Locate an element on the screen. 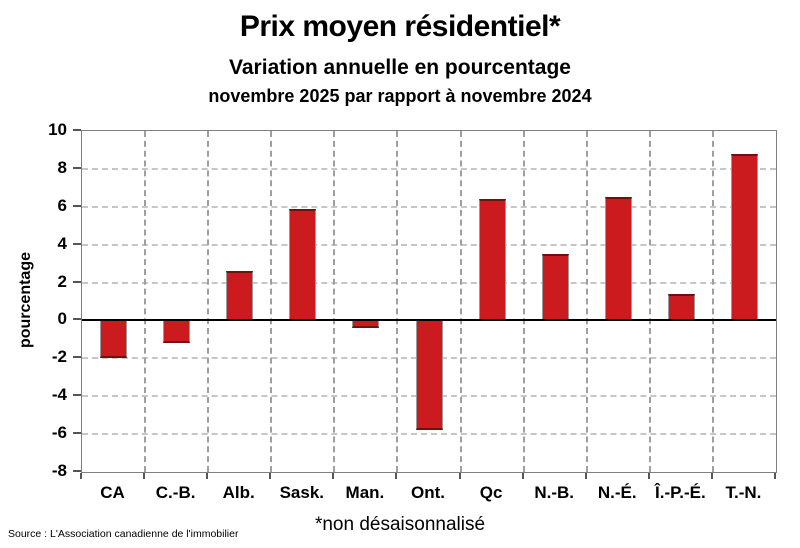  y-tick-label: 4 is located at coordinates (62, 243).